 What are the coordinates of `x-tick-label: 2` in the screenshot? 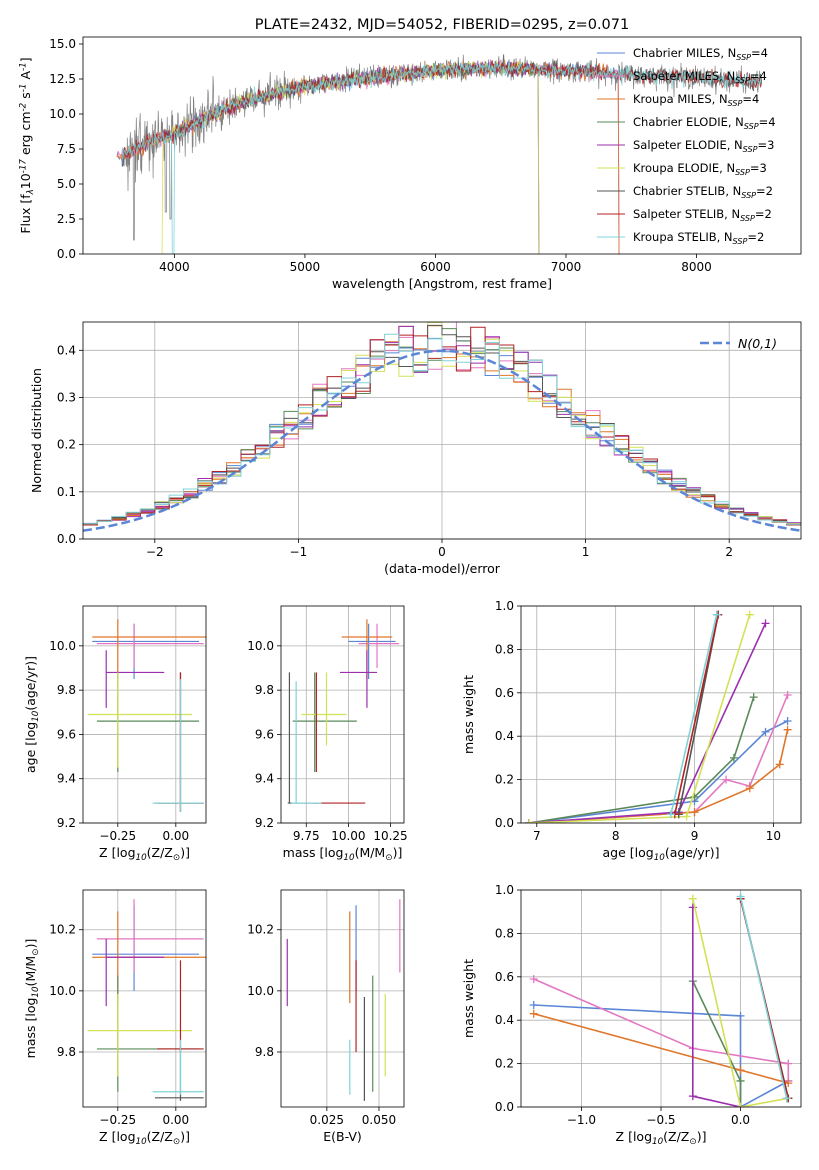 It's located at (729, 552).